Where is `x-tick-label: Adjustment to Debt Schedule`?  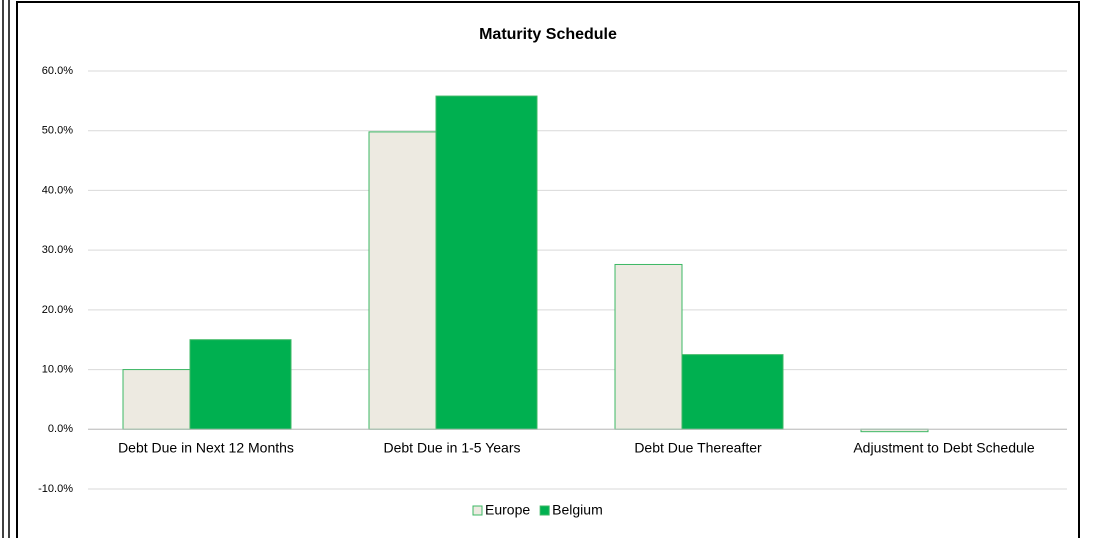 x-tick-label: Adjustment to Debt Schedule is located at coordinates (944, 448).